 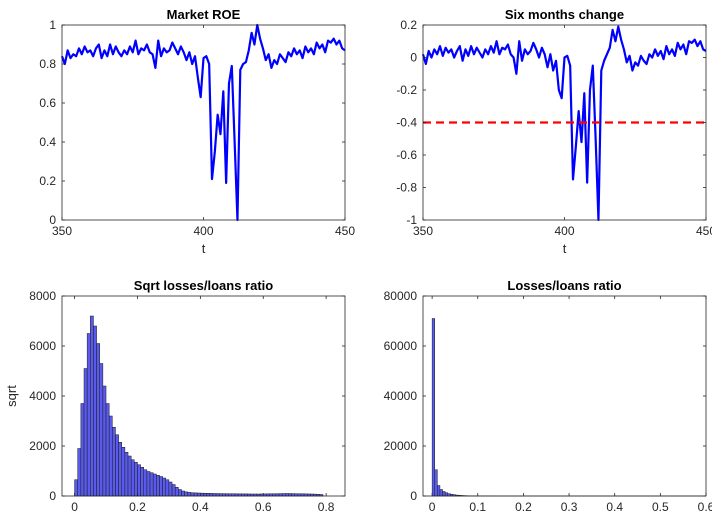 I want to click on y-tick-label: -0.4, so click(x=406, y=123).